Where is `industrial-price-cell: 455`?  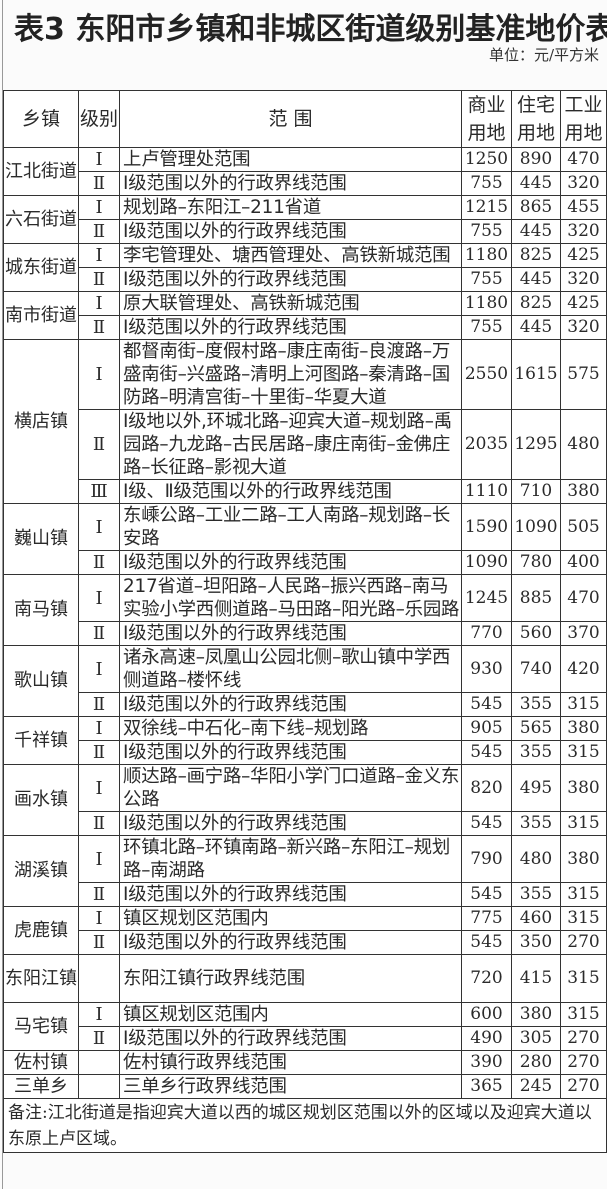
industrial-price-cell: 455 is located at coordinates (583, 207).